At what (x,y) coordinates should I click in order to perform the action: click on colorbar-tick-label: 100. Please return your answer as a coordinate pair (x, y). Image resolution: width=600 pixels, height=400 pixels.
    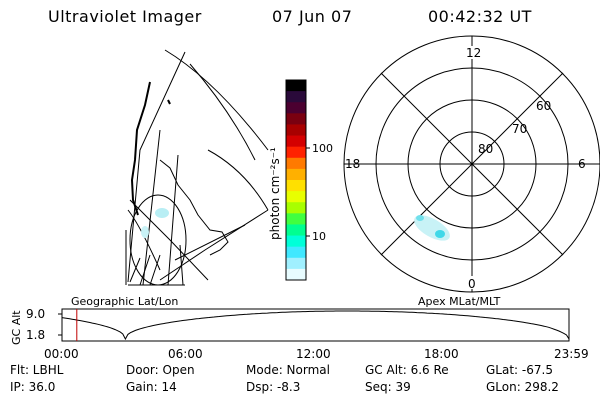
    Looking at the image, I should click on (322, 148).